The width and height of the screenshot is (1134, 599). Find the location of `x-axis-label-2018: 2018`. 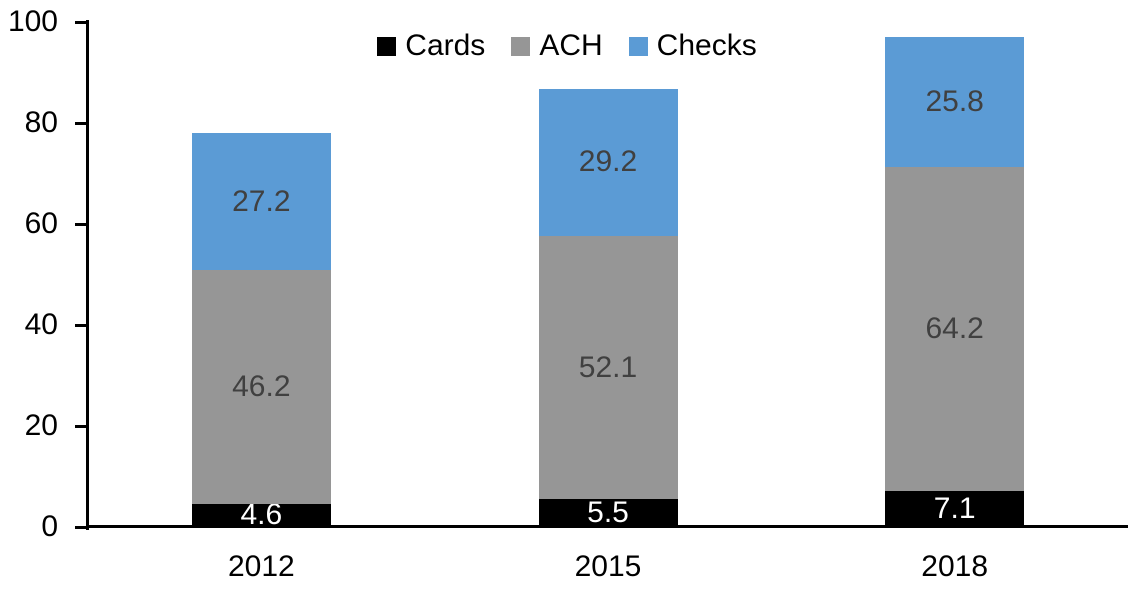

x-axis-label-2018: 2018 is located at coordinates (955, 566).